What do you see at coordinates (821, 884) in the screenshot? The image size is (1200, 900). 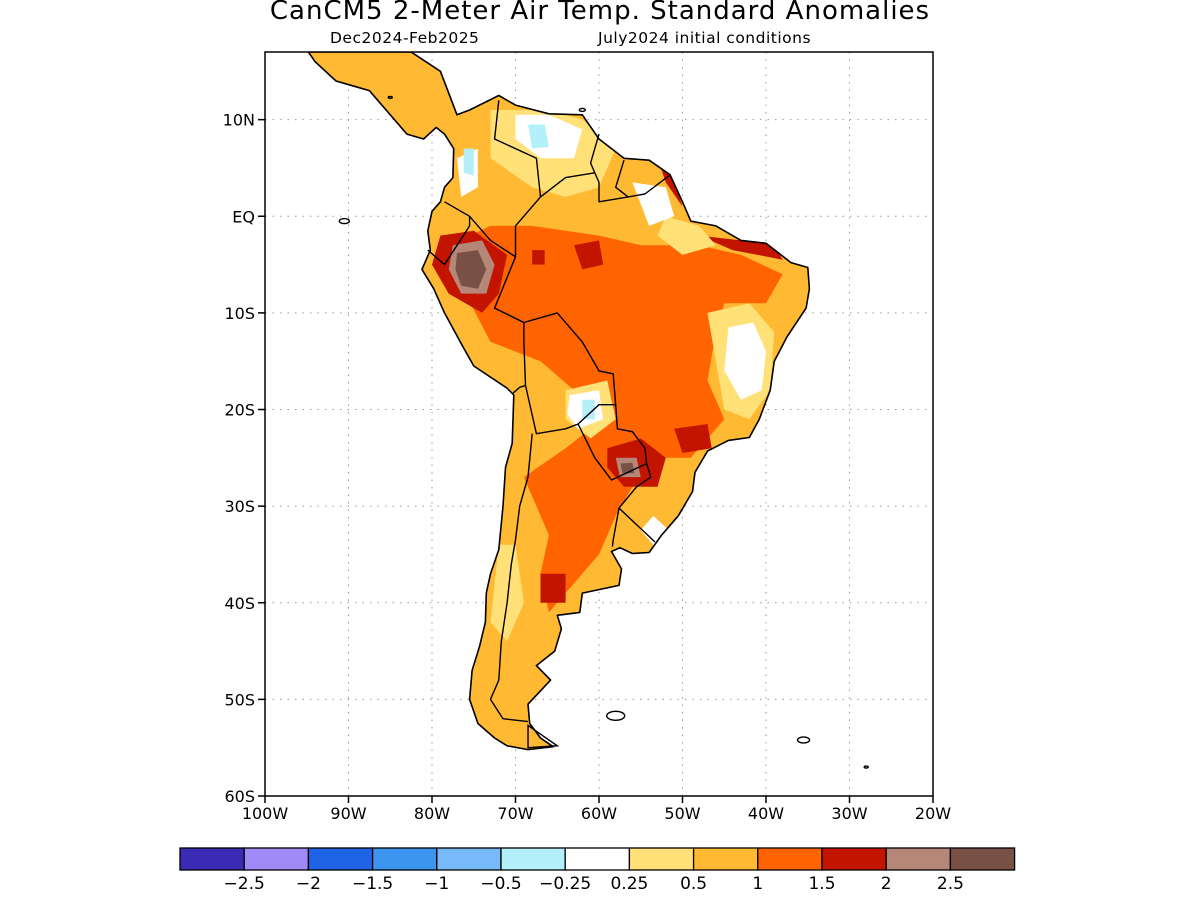 I see `colorbar-label: 1.5` at bounding box center [821, 884].